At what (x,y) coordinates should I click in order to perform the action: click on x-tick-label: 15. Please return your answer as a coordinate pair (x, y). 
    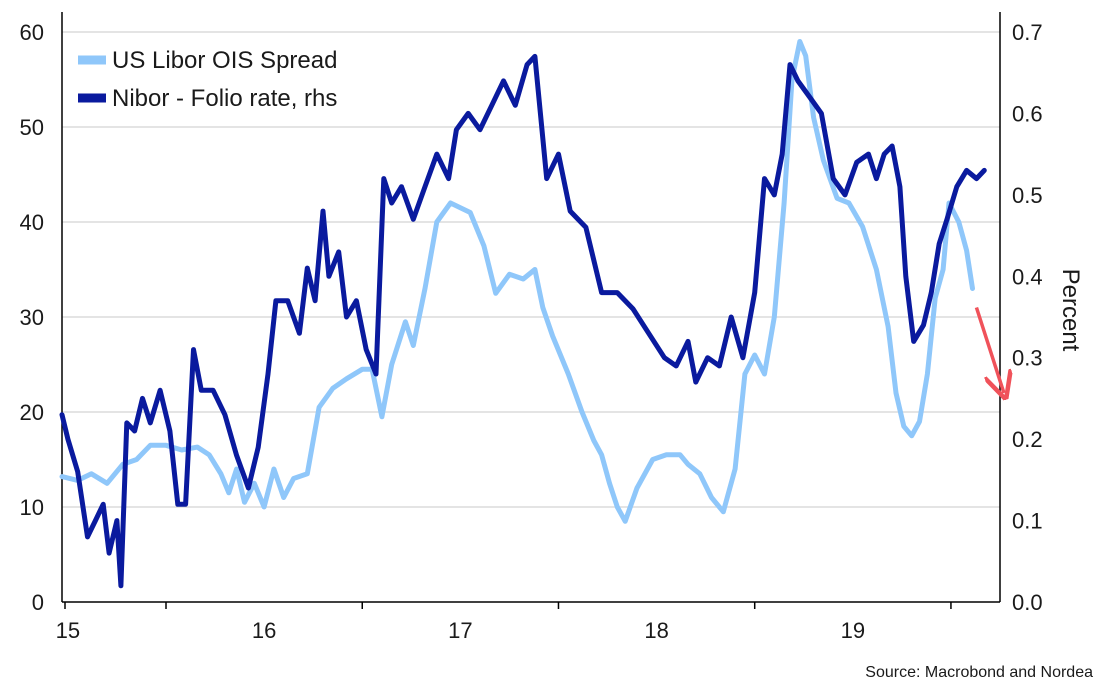
    Looking at the image, I should click on (68, 630).